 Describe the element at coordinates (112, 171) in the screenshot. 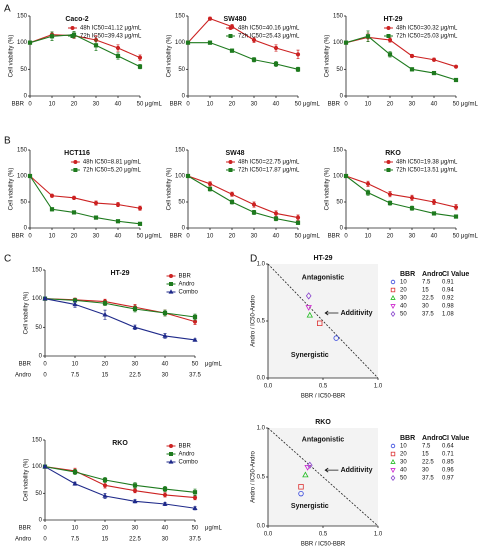

I see `legend-label: 72h IC50=5.20 μg/mL` at that location.